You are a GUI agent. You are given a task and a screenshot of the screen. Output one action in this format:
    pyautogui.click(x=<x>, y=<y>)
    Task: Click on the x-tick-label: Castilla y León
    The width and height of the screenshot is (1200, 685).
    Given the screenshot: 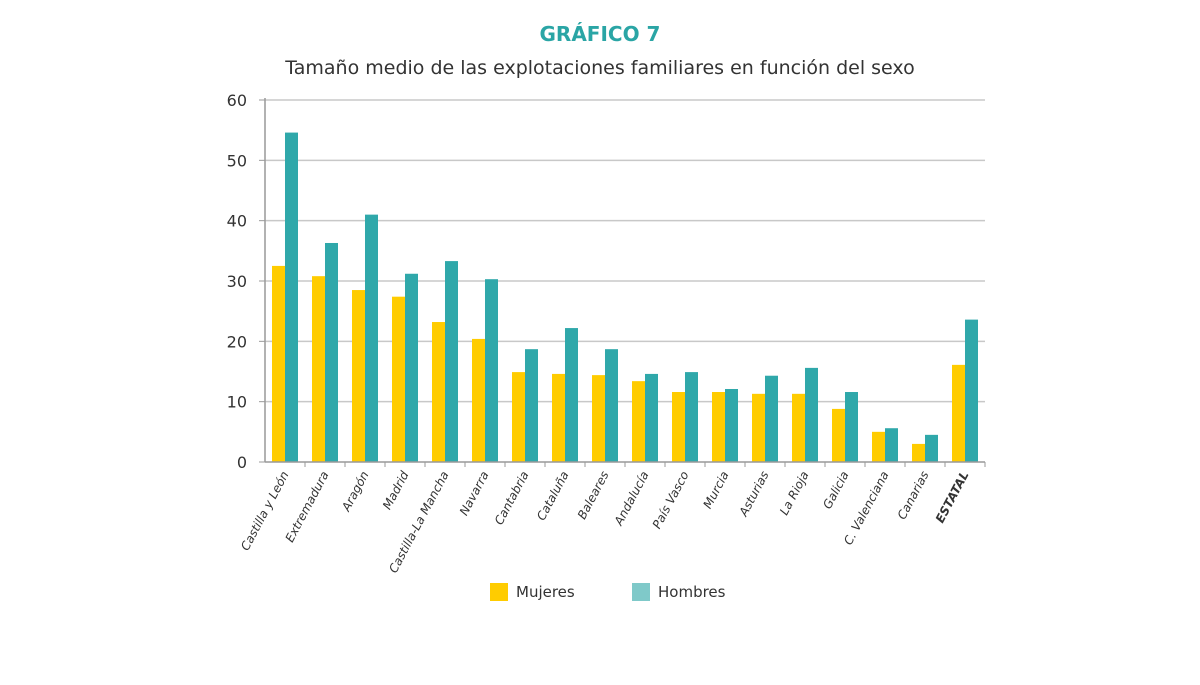 What is the action you would take?
    pyautogui.click(x=265, y=511)
    